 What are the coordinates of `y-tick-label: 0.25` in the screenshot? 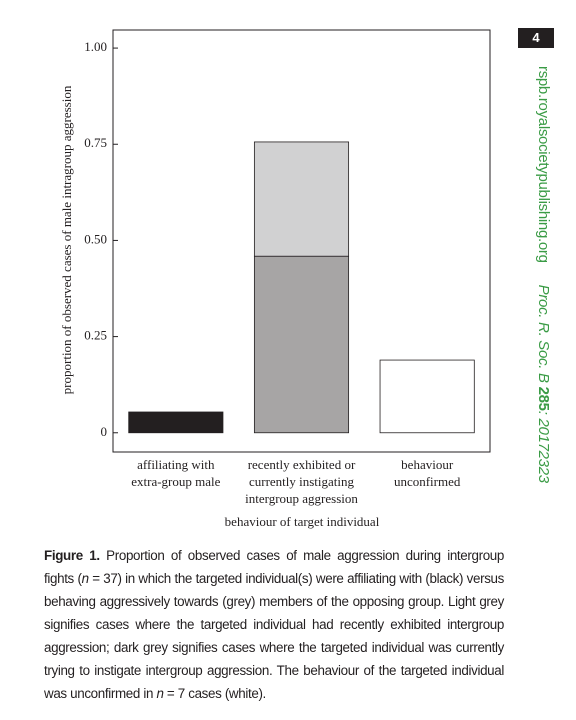 It's located at (95, 335).